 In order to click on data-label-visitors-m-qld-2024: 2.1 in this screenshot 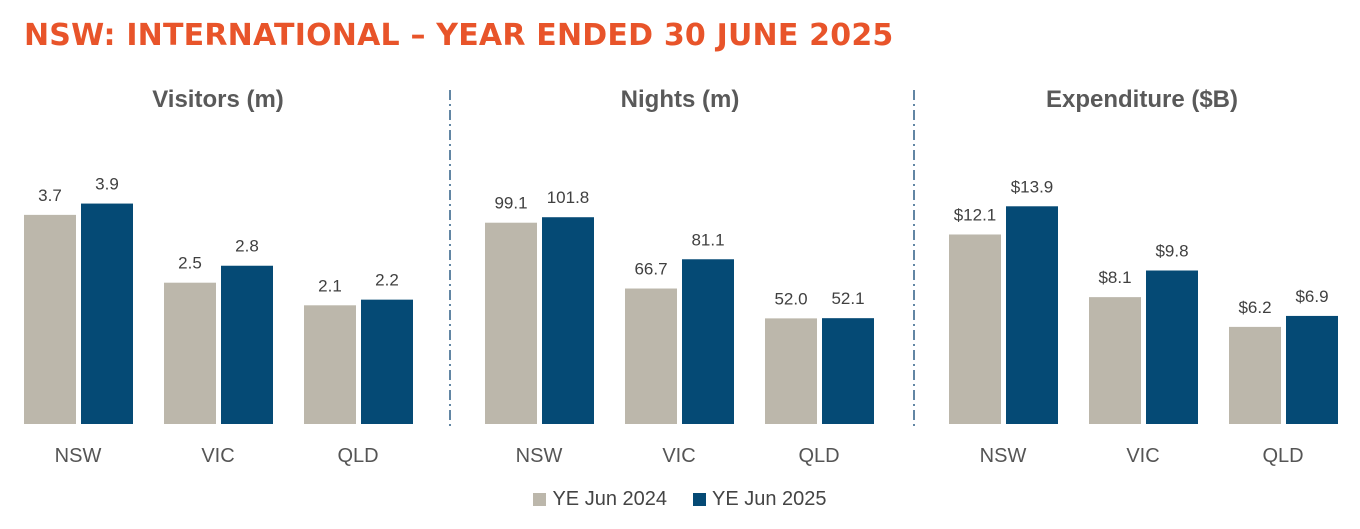, I will do `click(330, 285)`.